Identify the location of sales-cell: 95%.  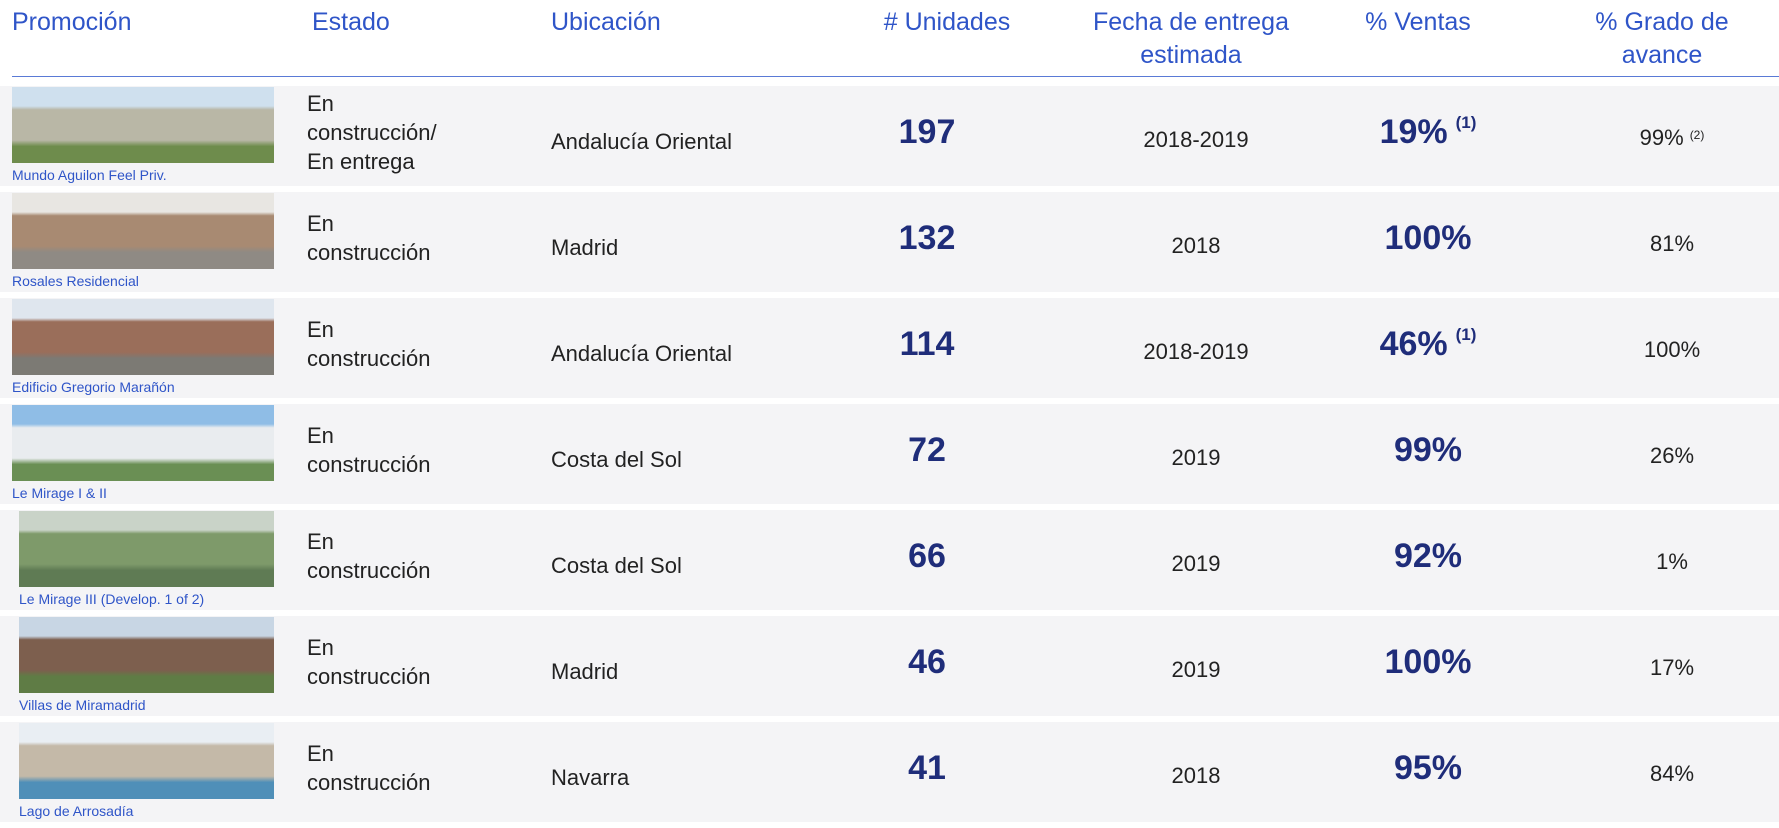
(1428, 768).